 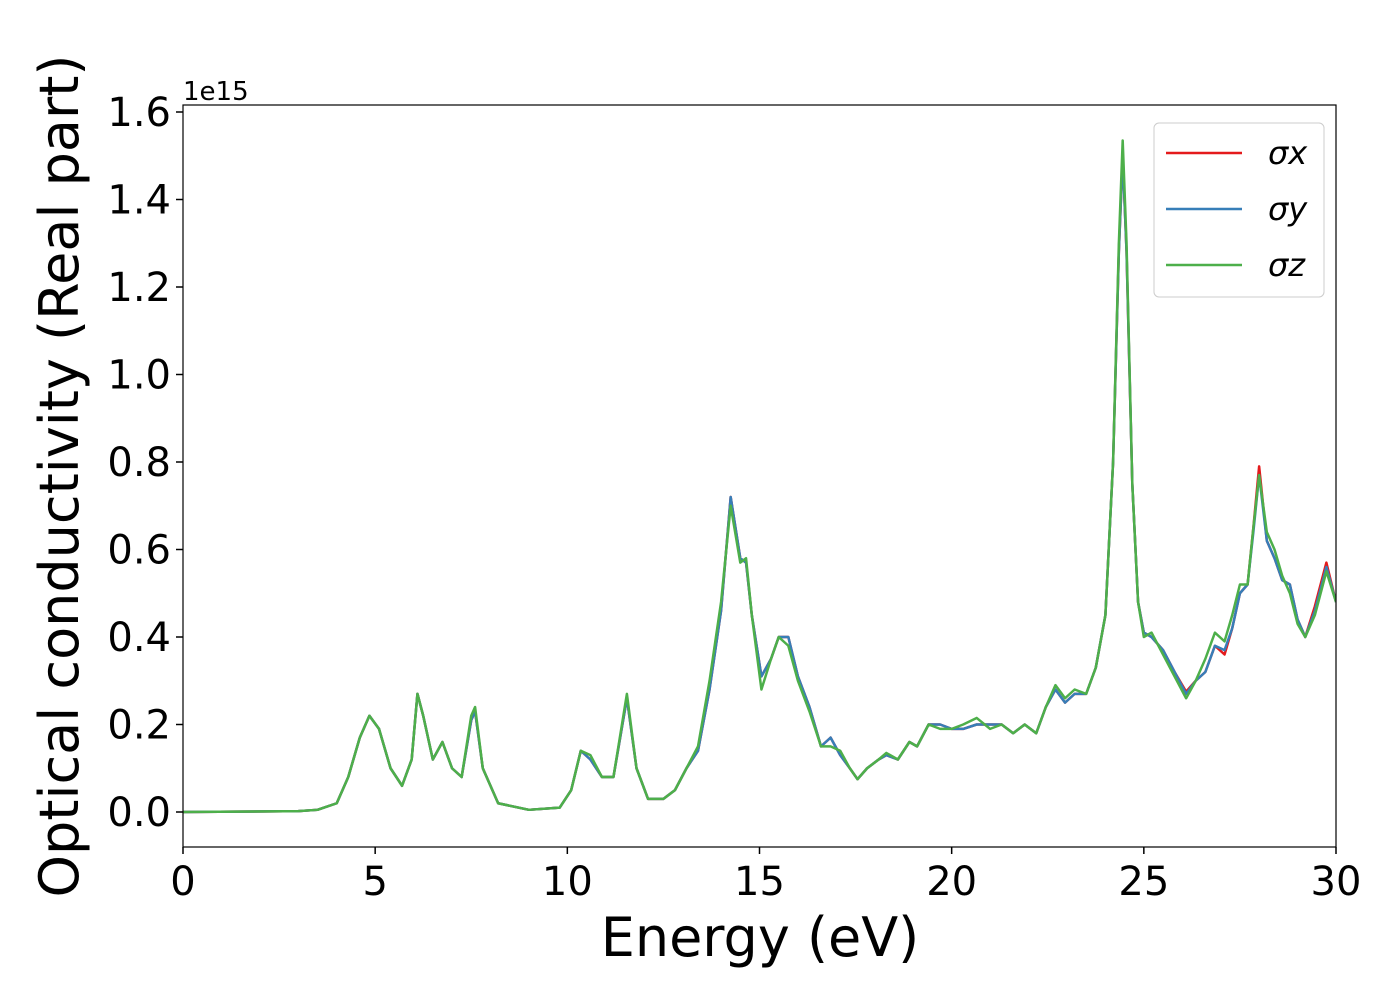 What do you see at coordinates (760, 937) in the screenshot?
I see `x-axis-label: Energy (eV)` at bounding box center [760, 937].